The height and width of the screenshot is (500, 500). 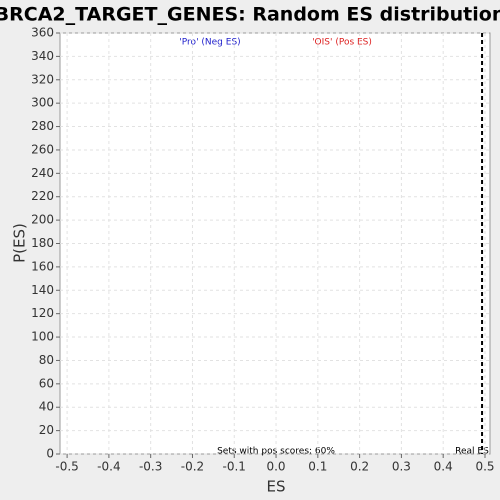 I want to click on x-tick-label: 0.5, so click(x=484, y=467).